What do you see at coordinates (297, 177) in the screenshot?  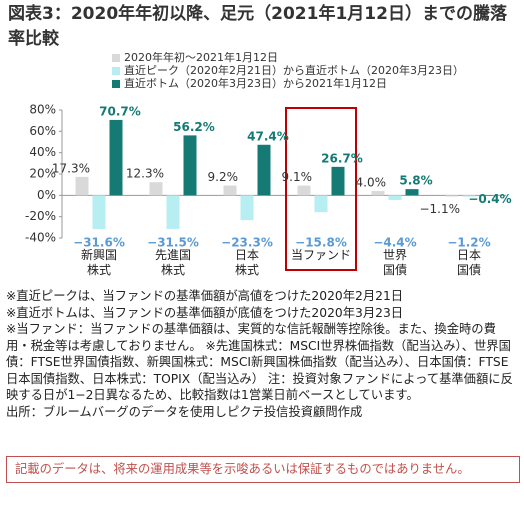 I see `value-label: 9.1%` at bounding box center [297, 177].